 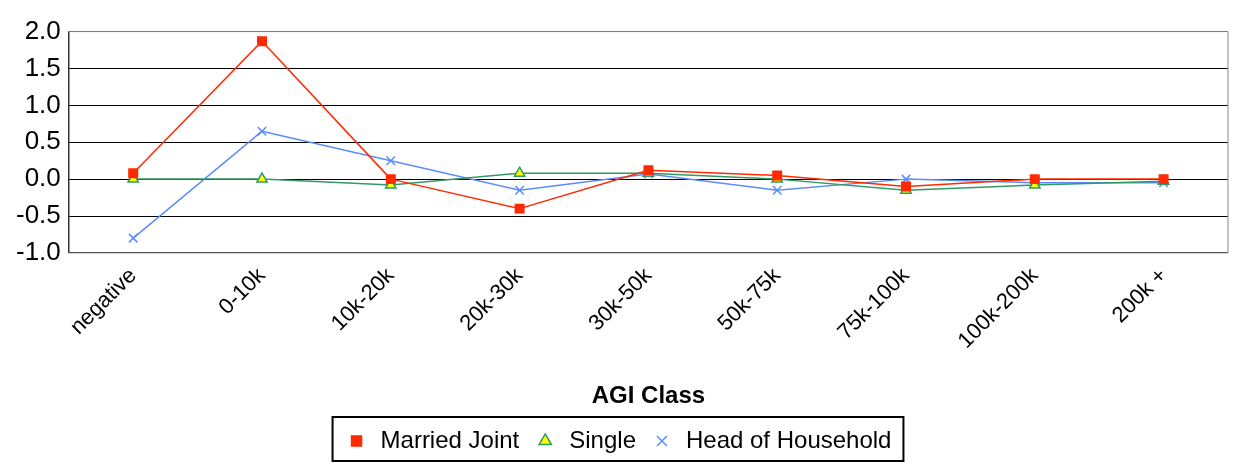 What do you see at coordinates (450, 439) in the screenshot?
I see `legend-label: Married Joint` at bounding box center [450, 439].